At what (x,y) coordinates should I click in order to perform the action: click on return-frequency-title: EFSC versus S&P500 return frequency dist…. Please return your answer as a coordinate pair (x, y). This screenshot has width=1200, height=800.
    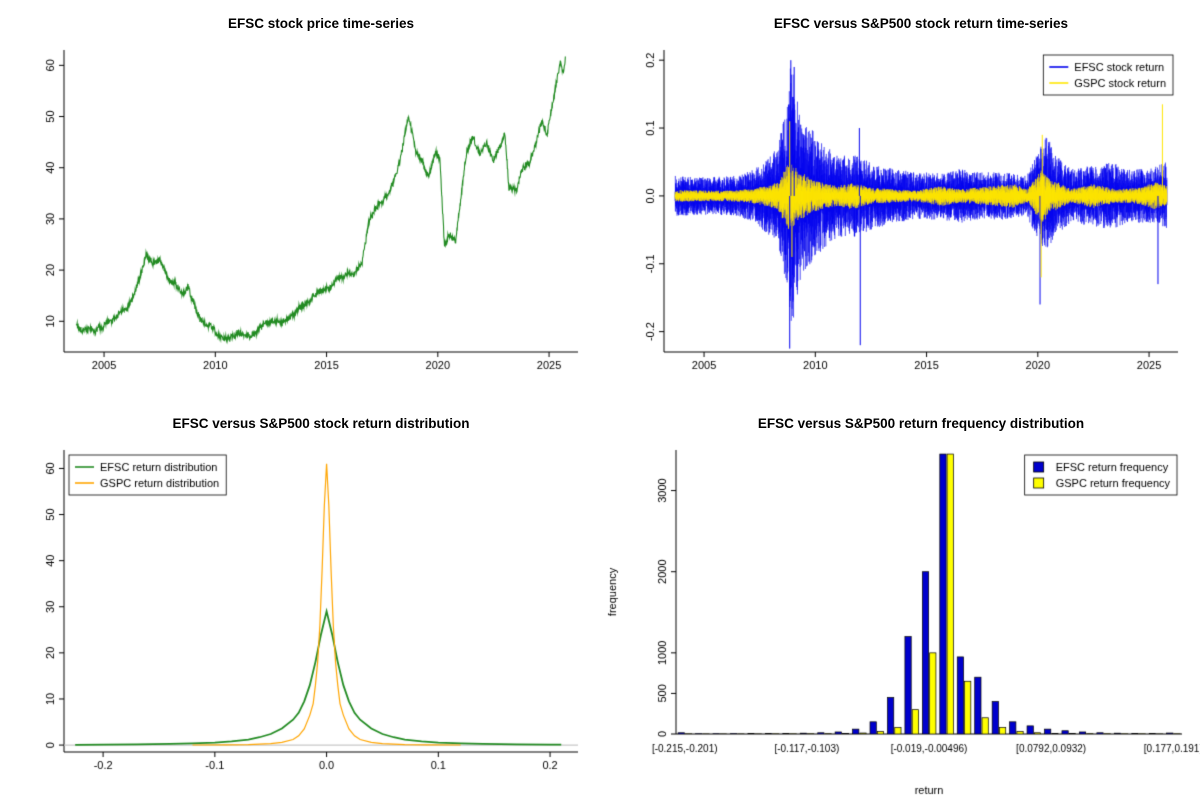
    Looking at the image, I should click on (921, 423).